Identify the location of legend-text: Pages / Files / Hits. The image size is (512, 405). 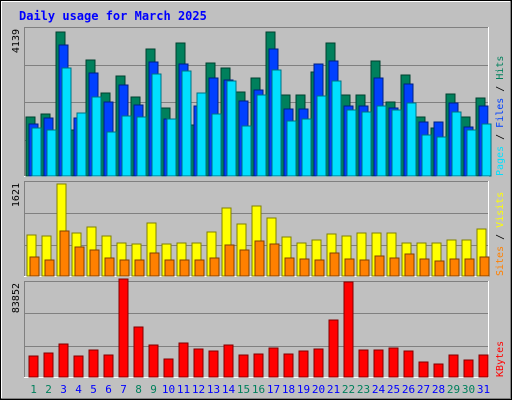
(500, 116).